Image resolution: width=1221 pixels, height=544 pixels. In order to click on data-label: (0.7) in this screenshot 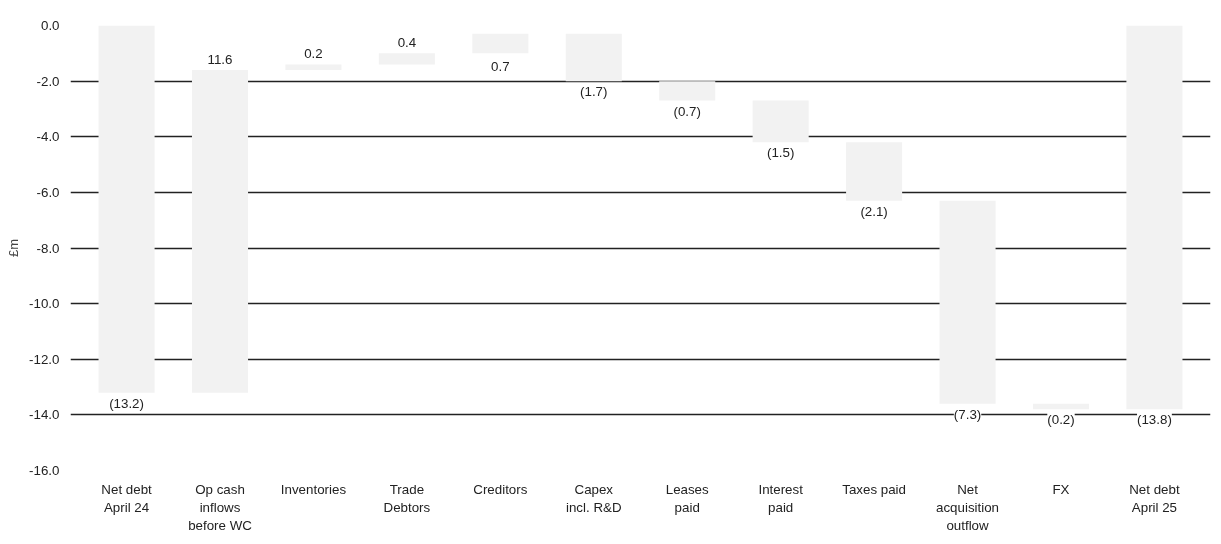, I will do `click(687, 111)`.